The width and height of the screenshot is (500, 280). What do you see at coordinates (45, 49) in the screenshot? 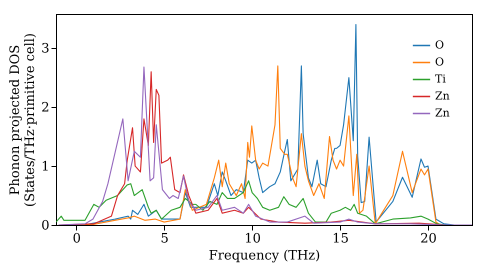
I see `y-tick-label: 3` at bounding box center [45, 49].